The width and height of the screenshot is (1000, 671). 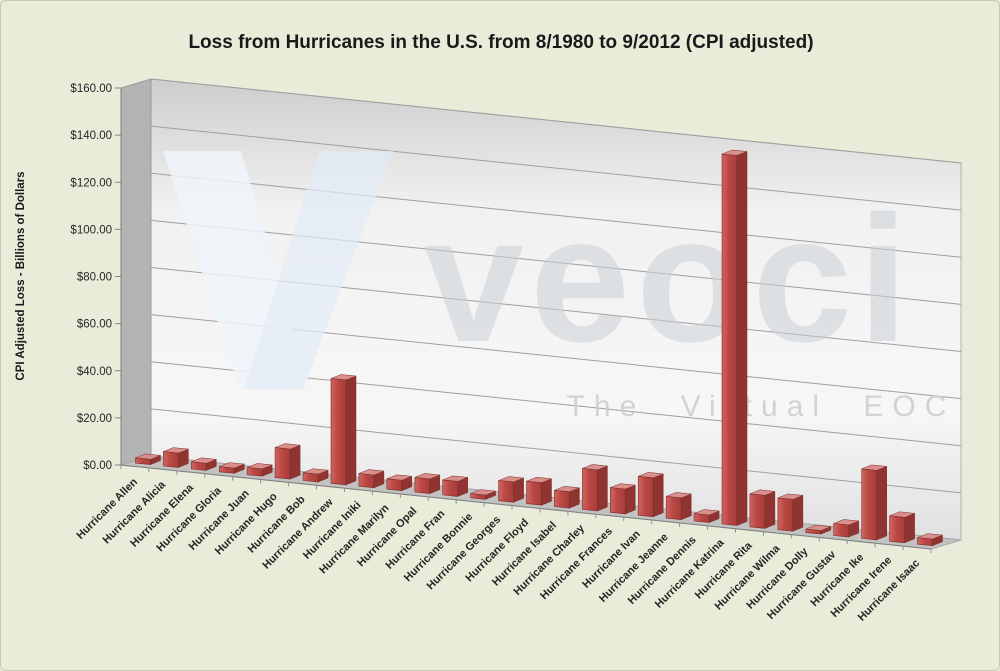 I want to click on bar-hurricane-marilyn, so click(x=399, y=483).